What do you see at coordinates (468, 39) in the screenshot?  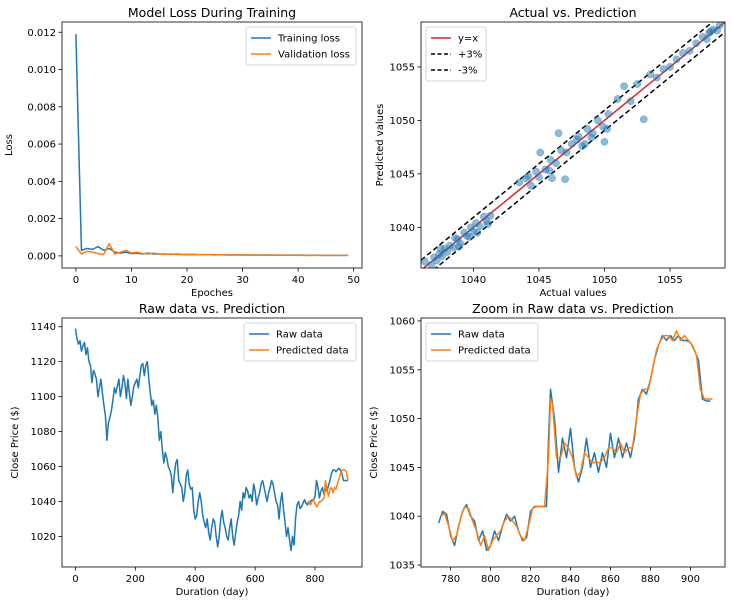 I see `legend-label: y=x` at bounding box center [468, 39].